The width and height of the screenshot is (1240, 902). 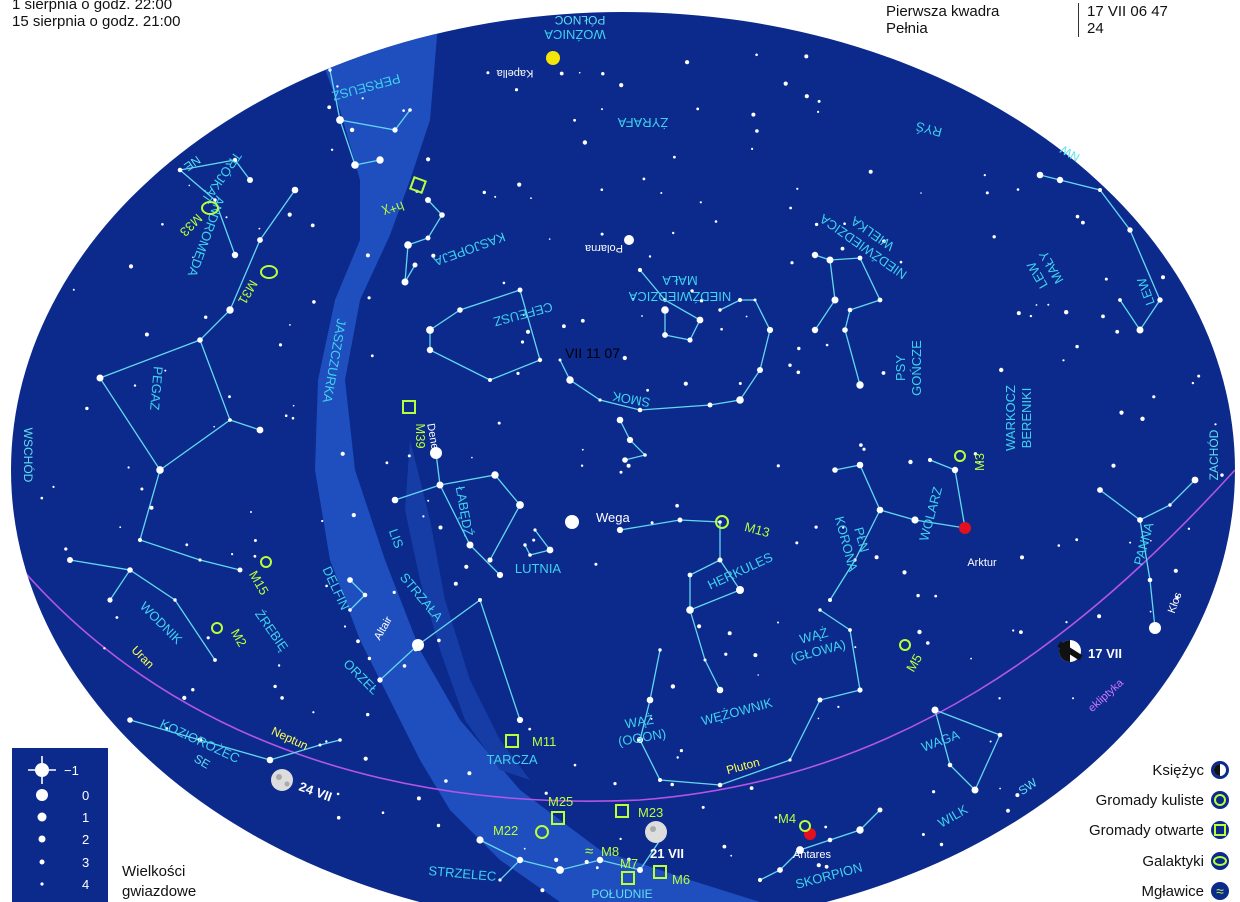 I want to click on label-zyrafa: ŻYRAFA, so click(x=642, y=122).